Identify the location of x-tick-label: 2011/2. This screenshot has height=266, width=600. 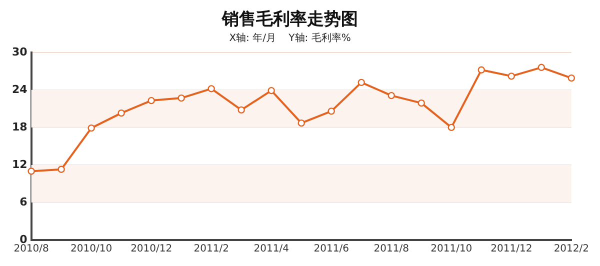
(211, 249).